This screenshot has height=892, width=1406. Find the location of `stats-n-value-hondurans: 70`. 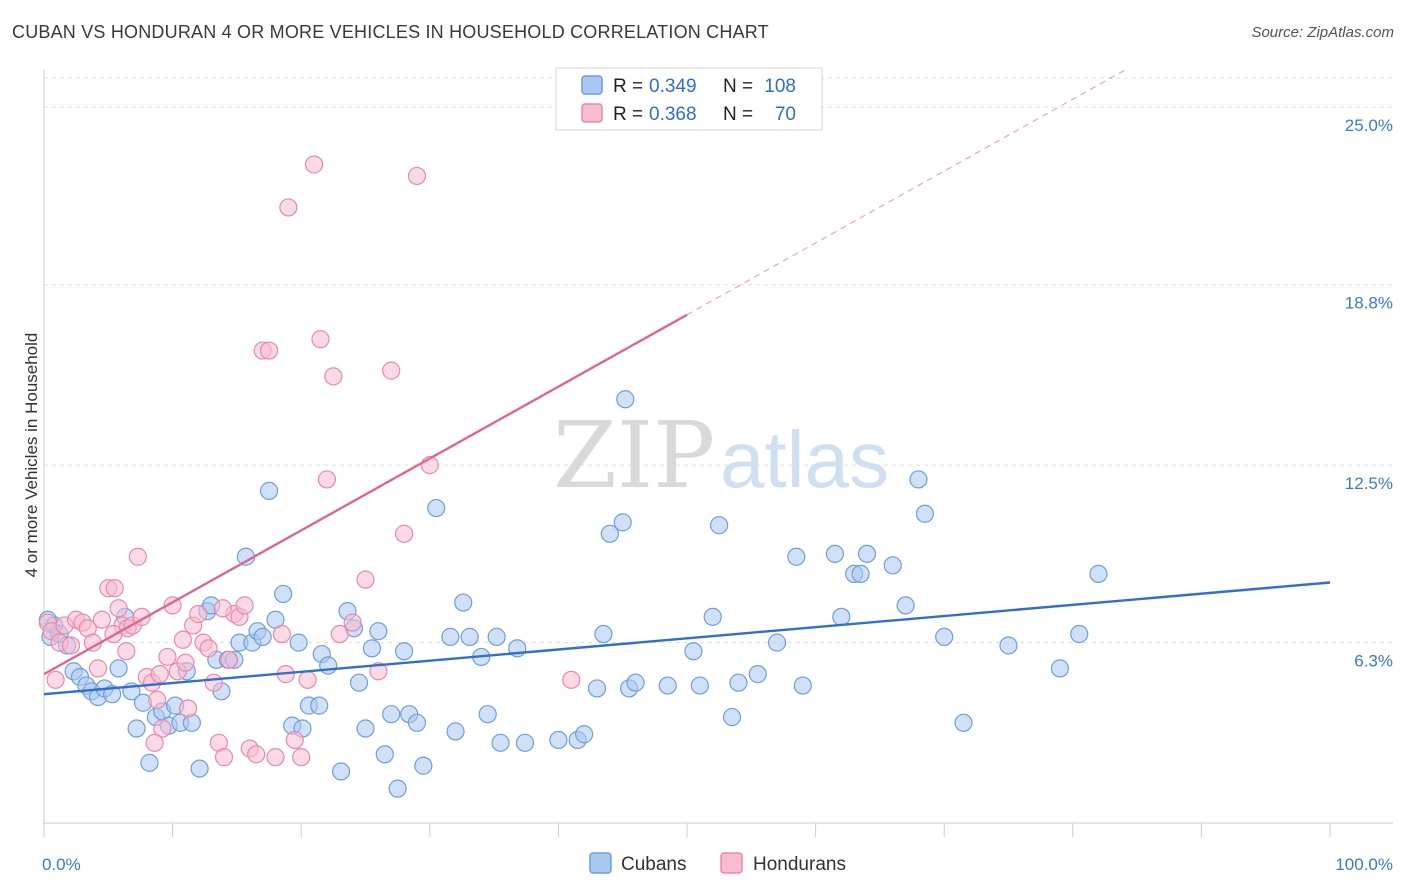

stats-n-value-hondurans: 70 is located at coordinates (785, 114).